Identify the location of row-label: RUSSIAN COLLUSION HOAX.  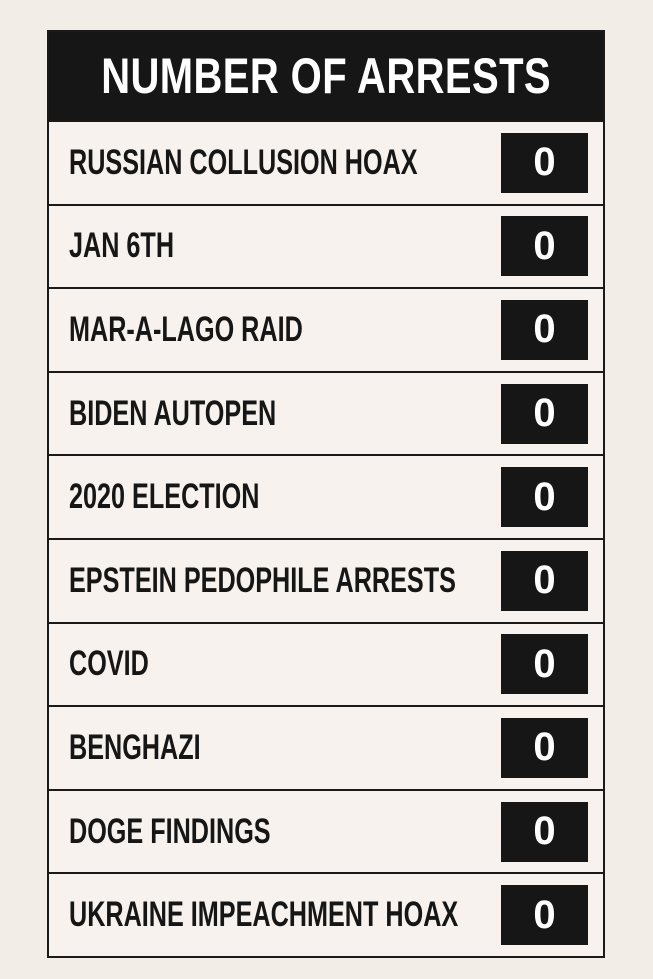
(243, 162).